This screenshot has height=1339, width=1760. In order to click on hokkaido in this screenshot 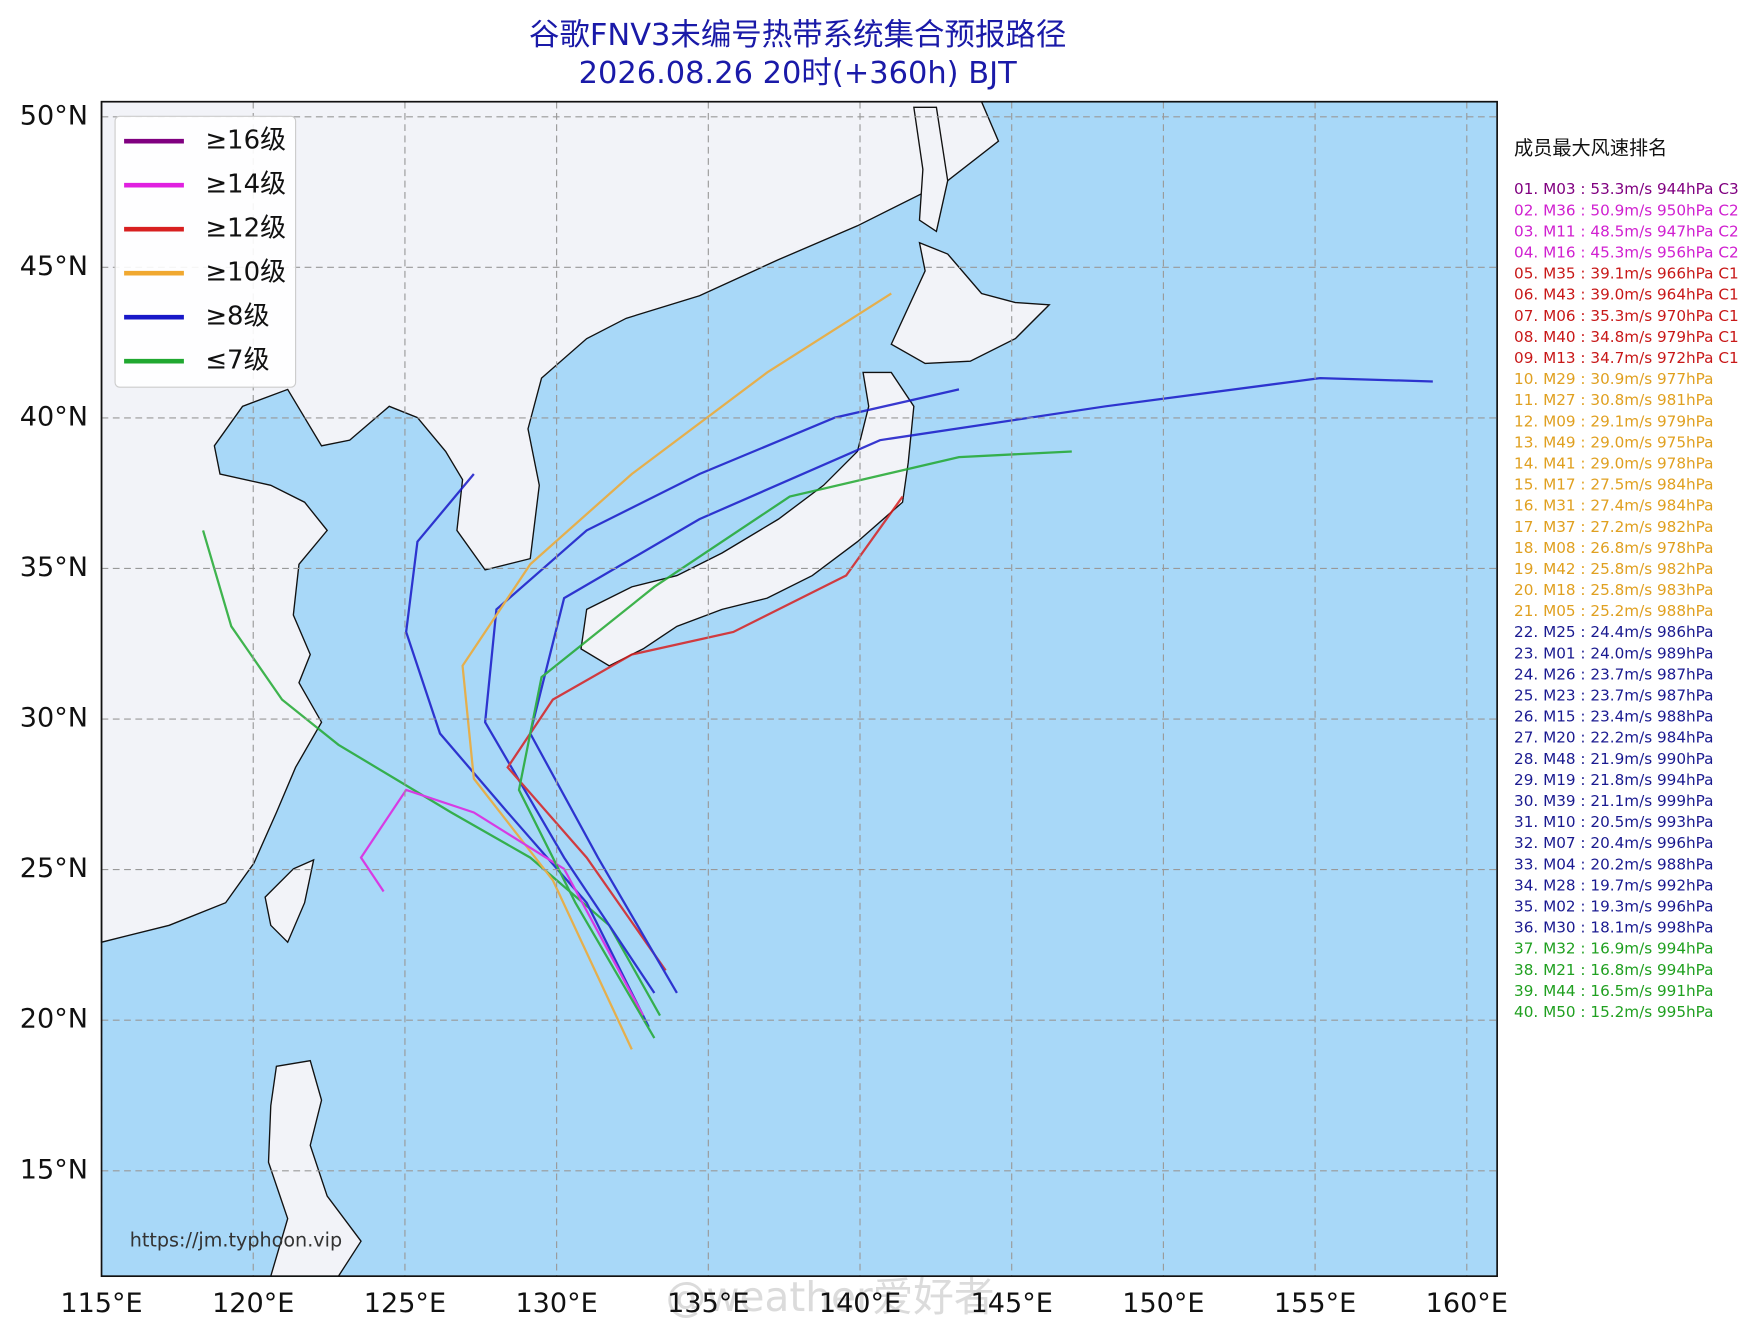, I will do `click(970, 303)`.